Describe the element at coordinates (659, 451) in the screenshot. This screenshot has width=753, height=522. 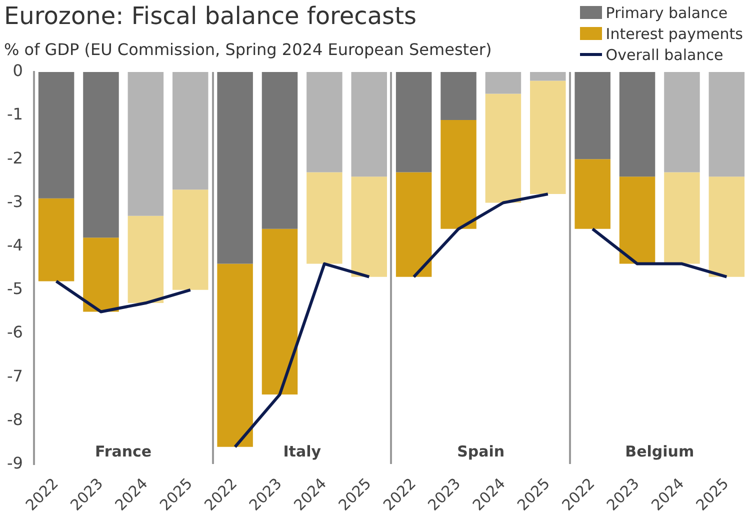
I see `annotation: Belgium` at that location.